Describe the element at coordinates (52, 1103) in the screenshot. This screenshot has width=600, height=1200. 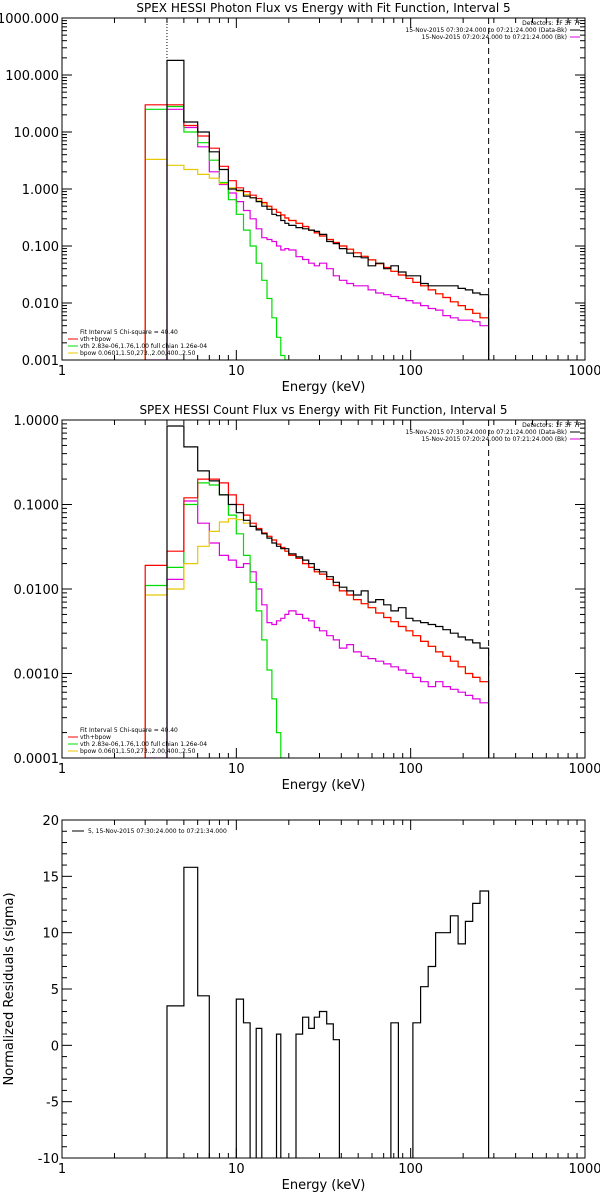
I see `y-tick-label: -5` at that location.